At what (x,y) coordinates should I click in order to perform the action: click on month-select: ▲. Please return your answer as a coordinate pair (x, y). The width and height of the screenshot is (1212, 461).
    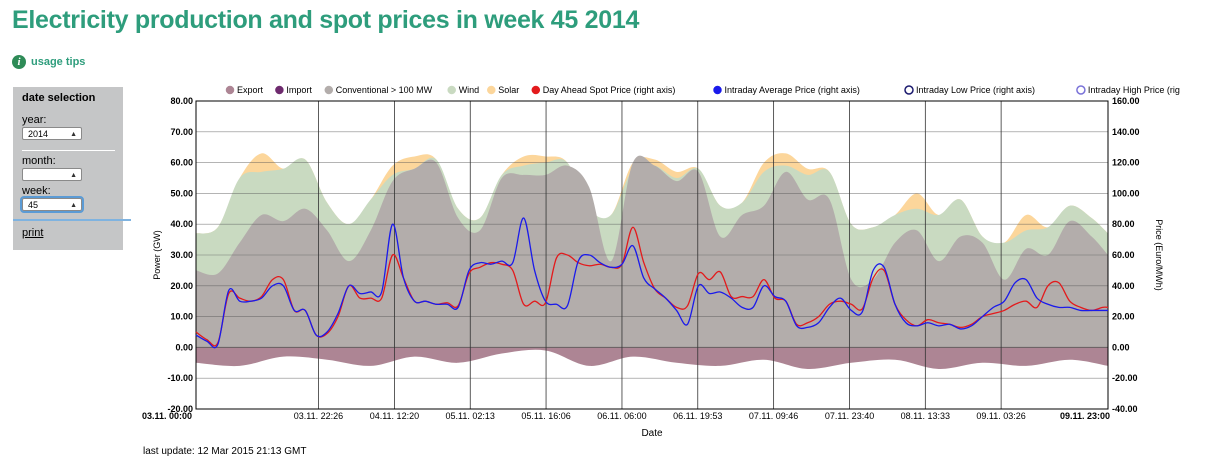
    Looking at the image, I should click on (52, 174).